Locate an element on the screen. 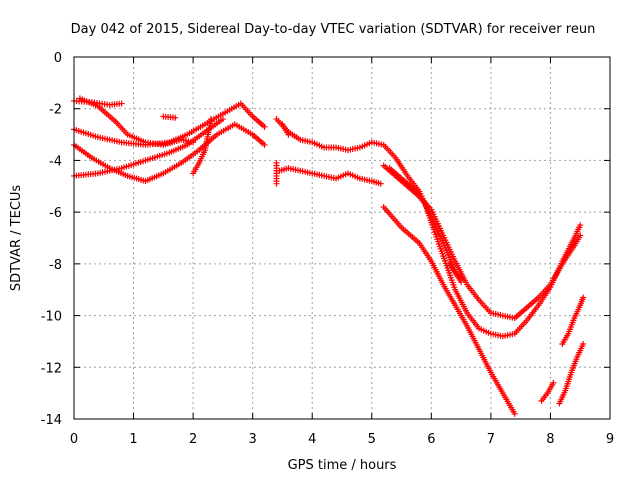 The height and width of the screenshot is (480, 640). y-tick-label: -8 is located at coordinates (55, 265).